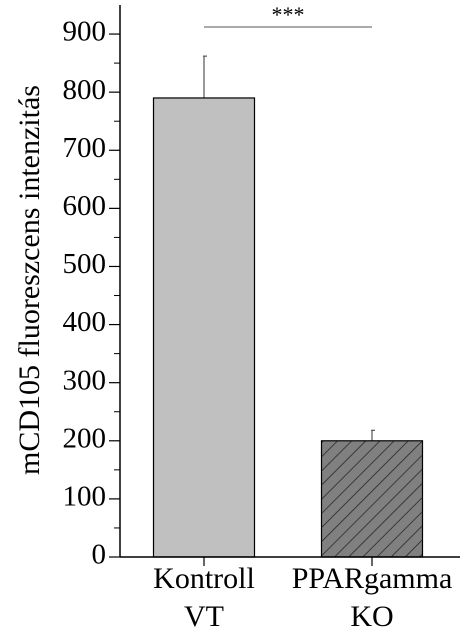  Describe the element at coordinates (85, 32) in the screenshot. I see `y-tick-label: 900` at that location.